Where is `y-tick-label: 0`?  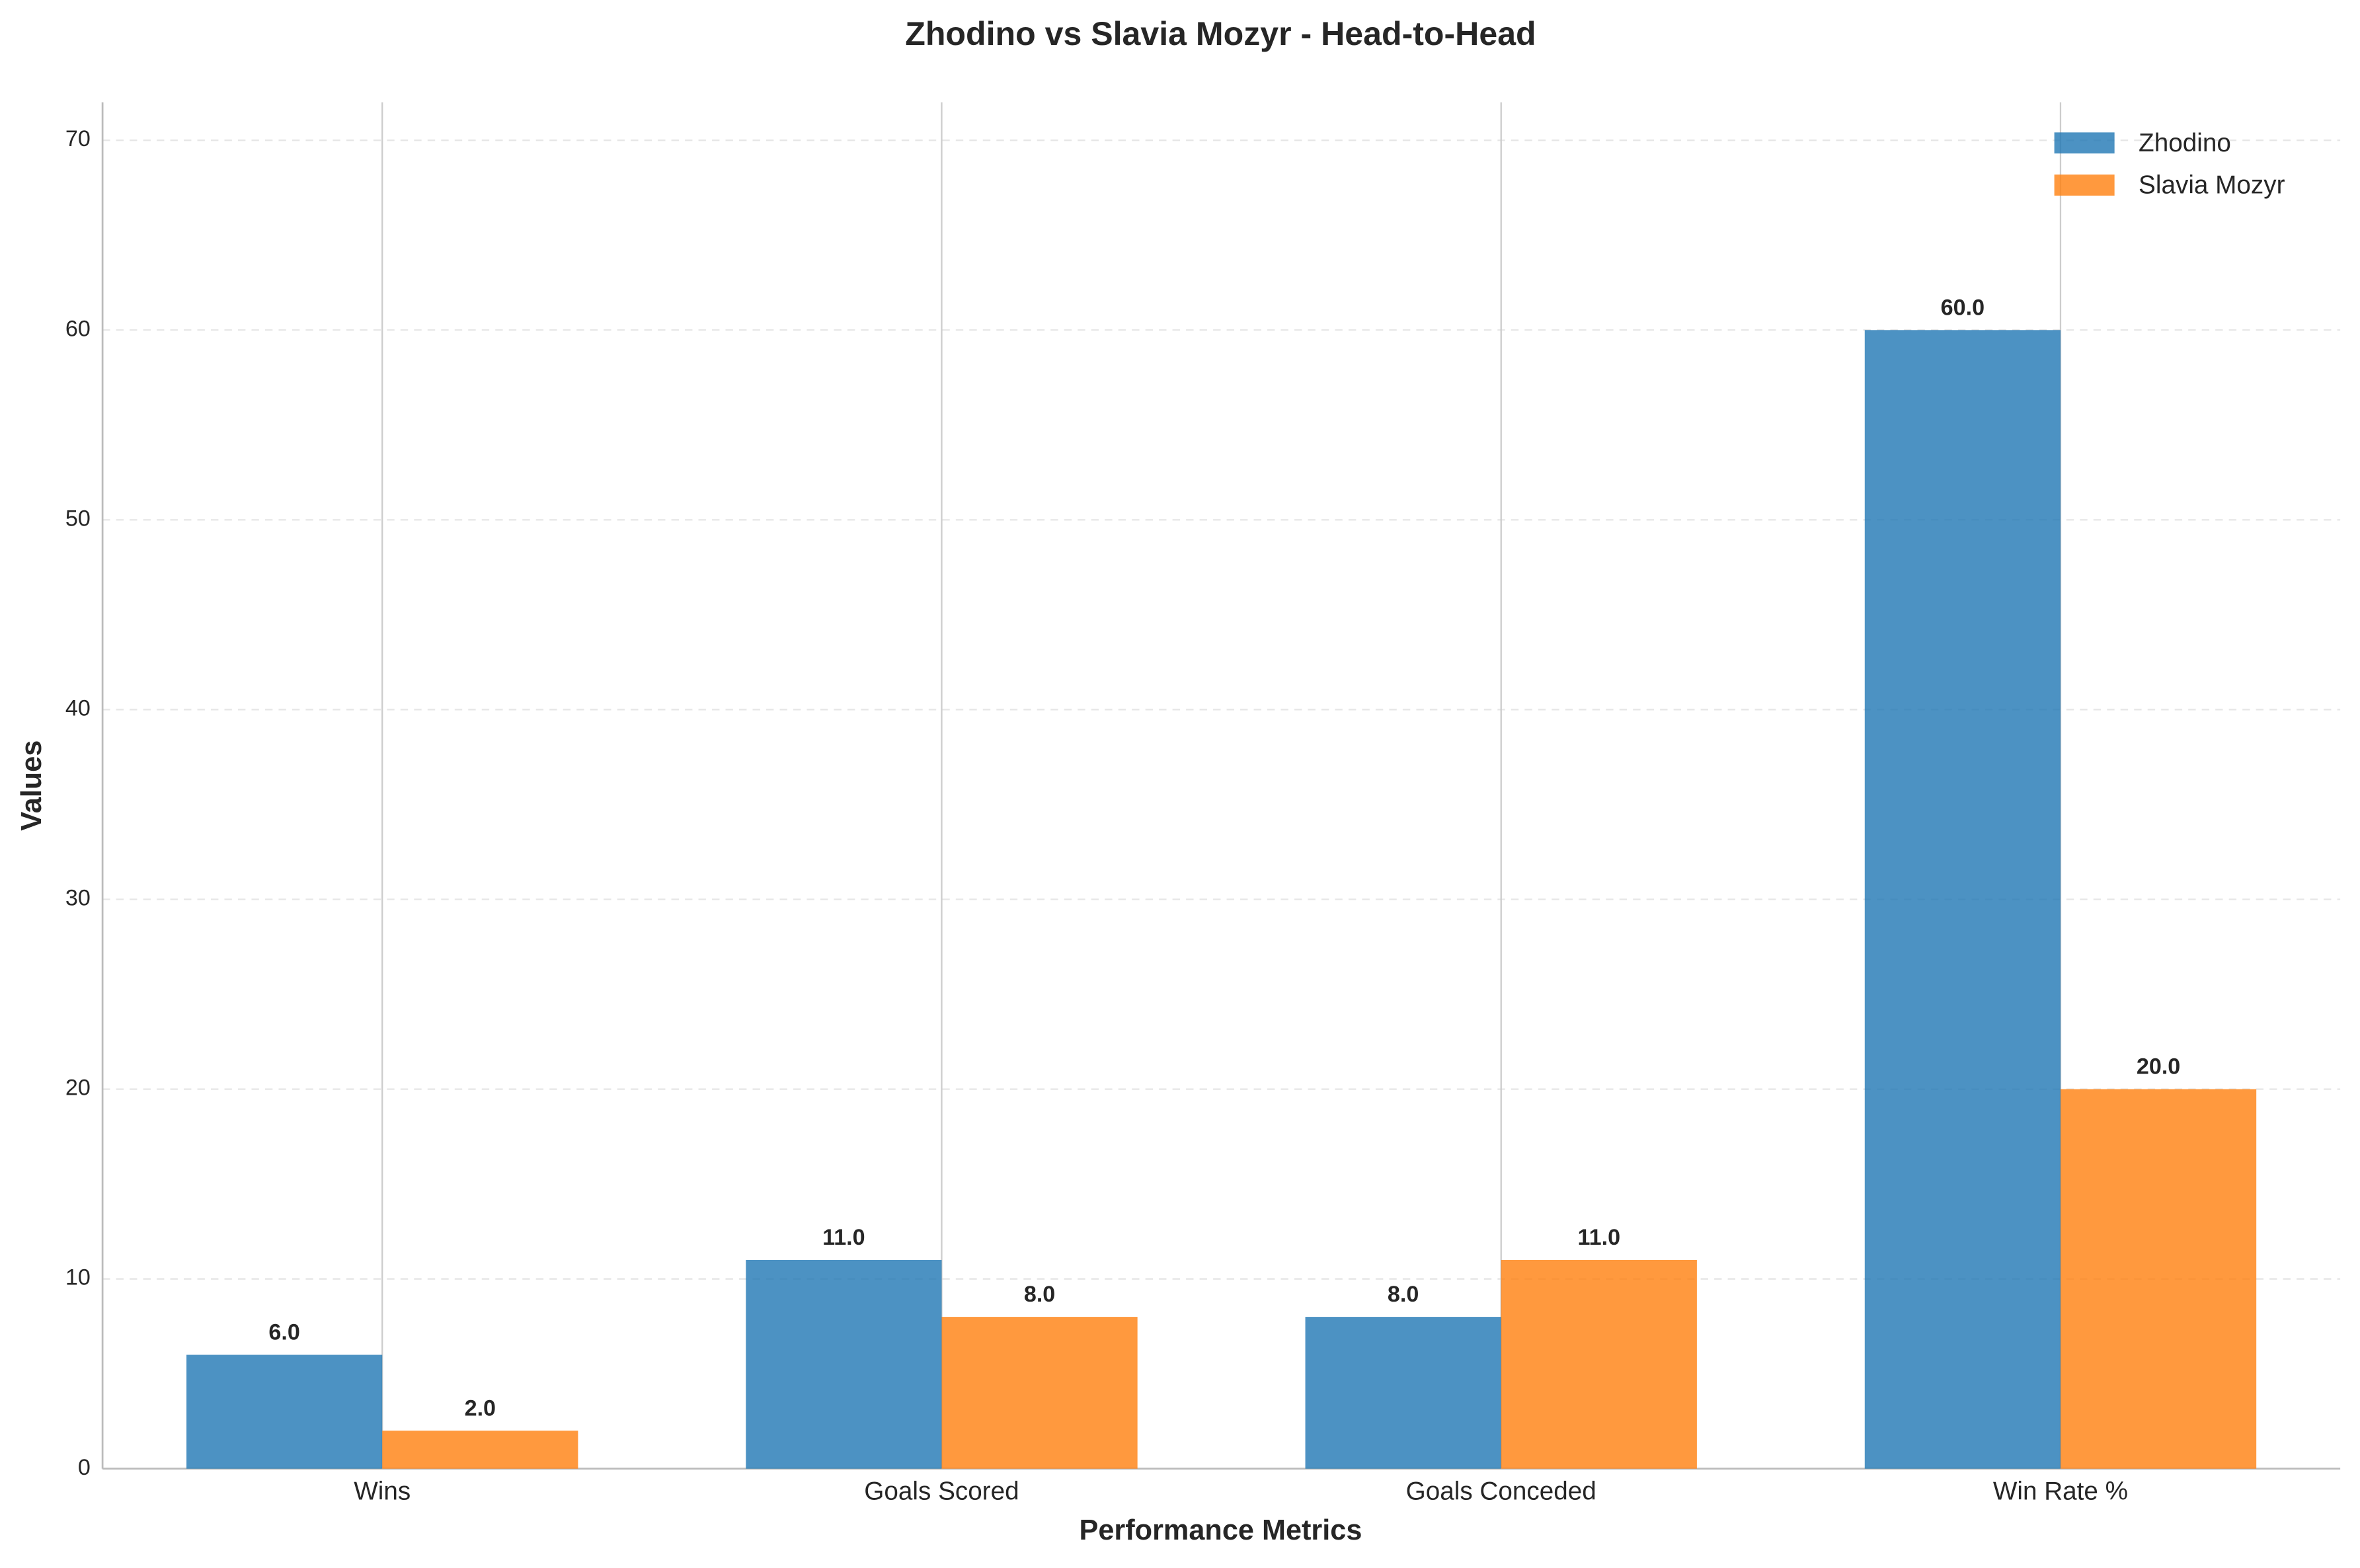
y-tick-label: 0 is located at coordinates (84, 1467).